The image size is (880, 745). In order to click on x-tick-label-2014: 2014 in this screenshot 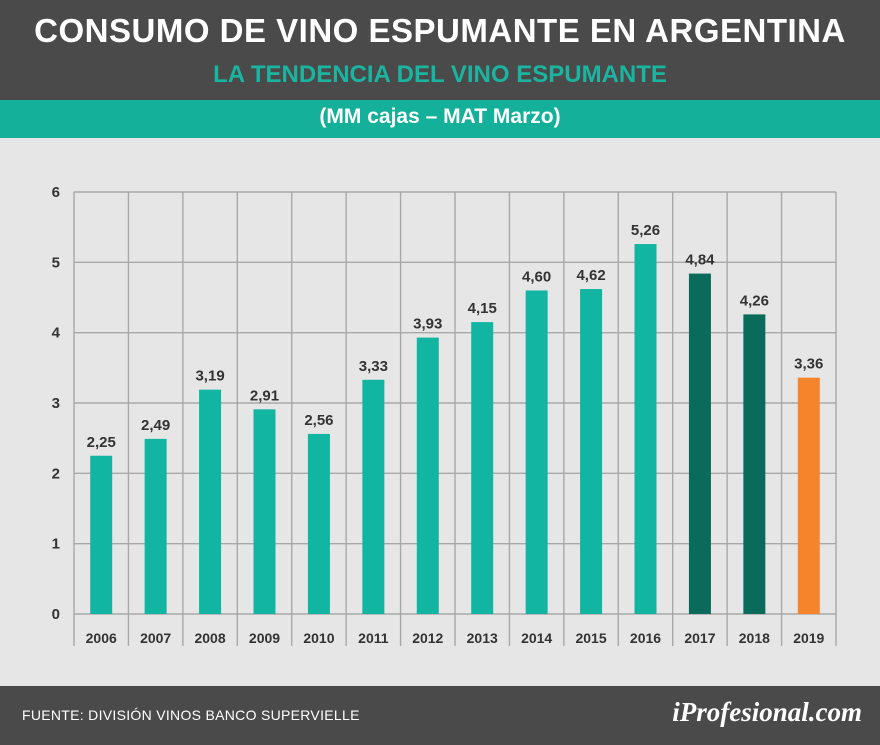, I will do `click(536, 638)`.